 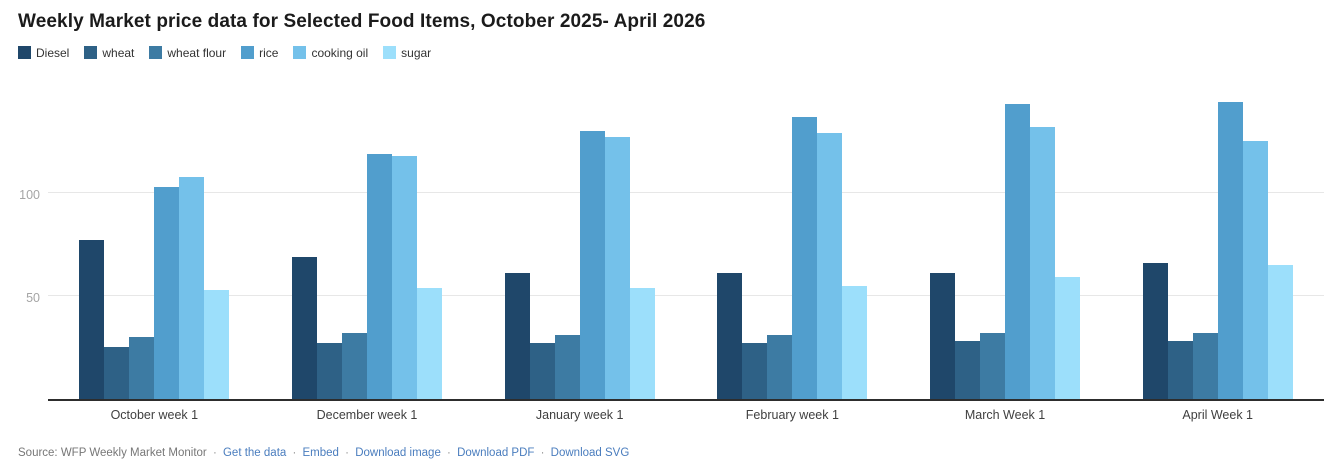 I want to click on legend-item-rice: rice, so click(x=259, y=53).